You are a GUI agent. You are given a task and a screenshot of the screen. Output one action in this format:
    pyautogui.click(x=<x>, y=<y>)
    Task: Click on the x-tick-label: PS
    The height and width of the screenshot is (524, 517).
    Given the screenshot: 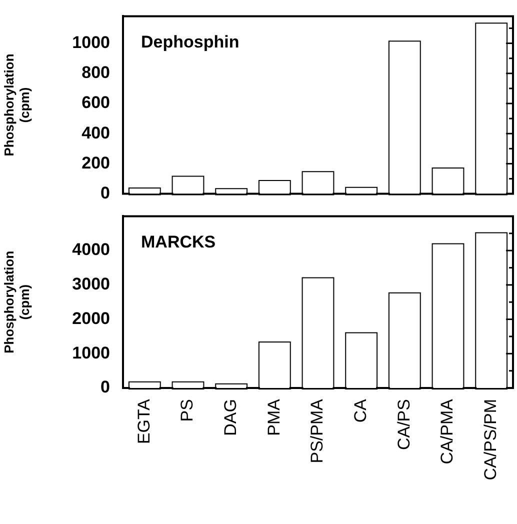 What is the action you would take?
    pyautogui.click(x=187, y=410)
    